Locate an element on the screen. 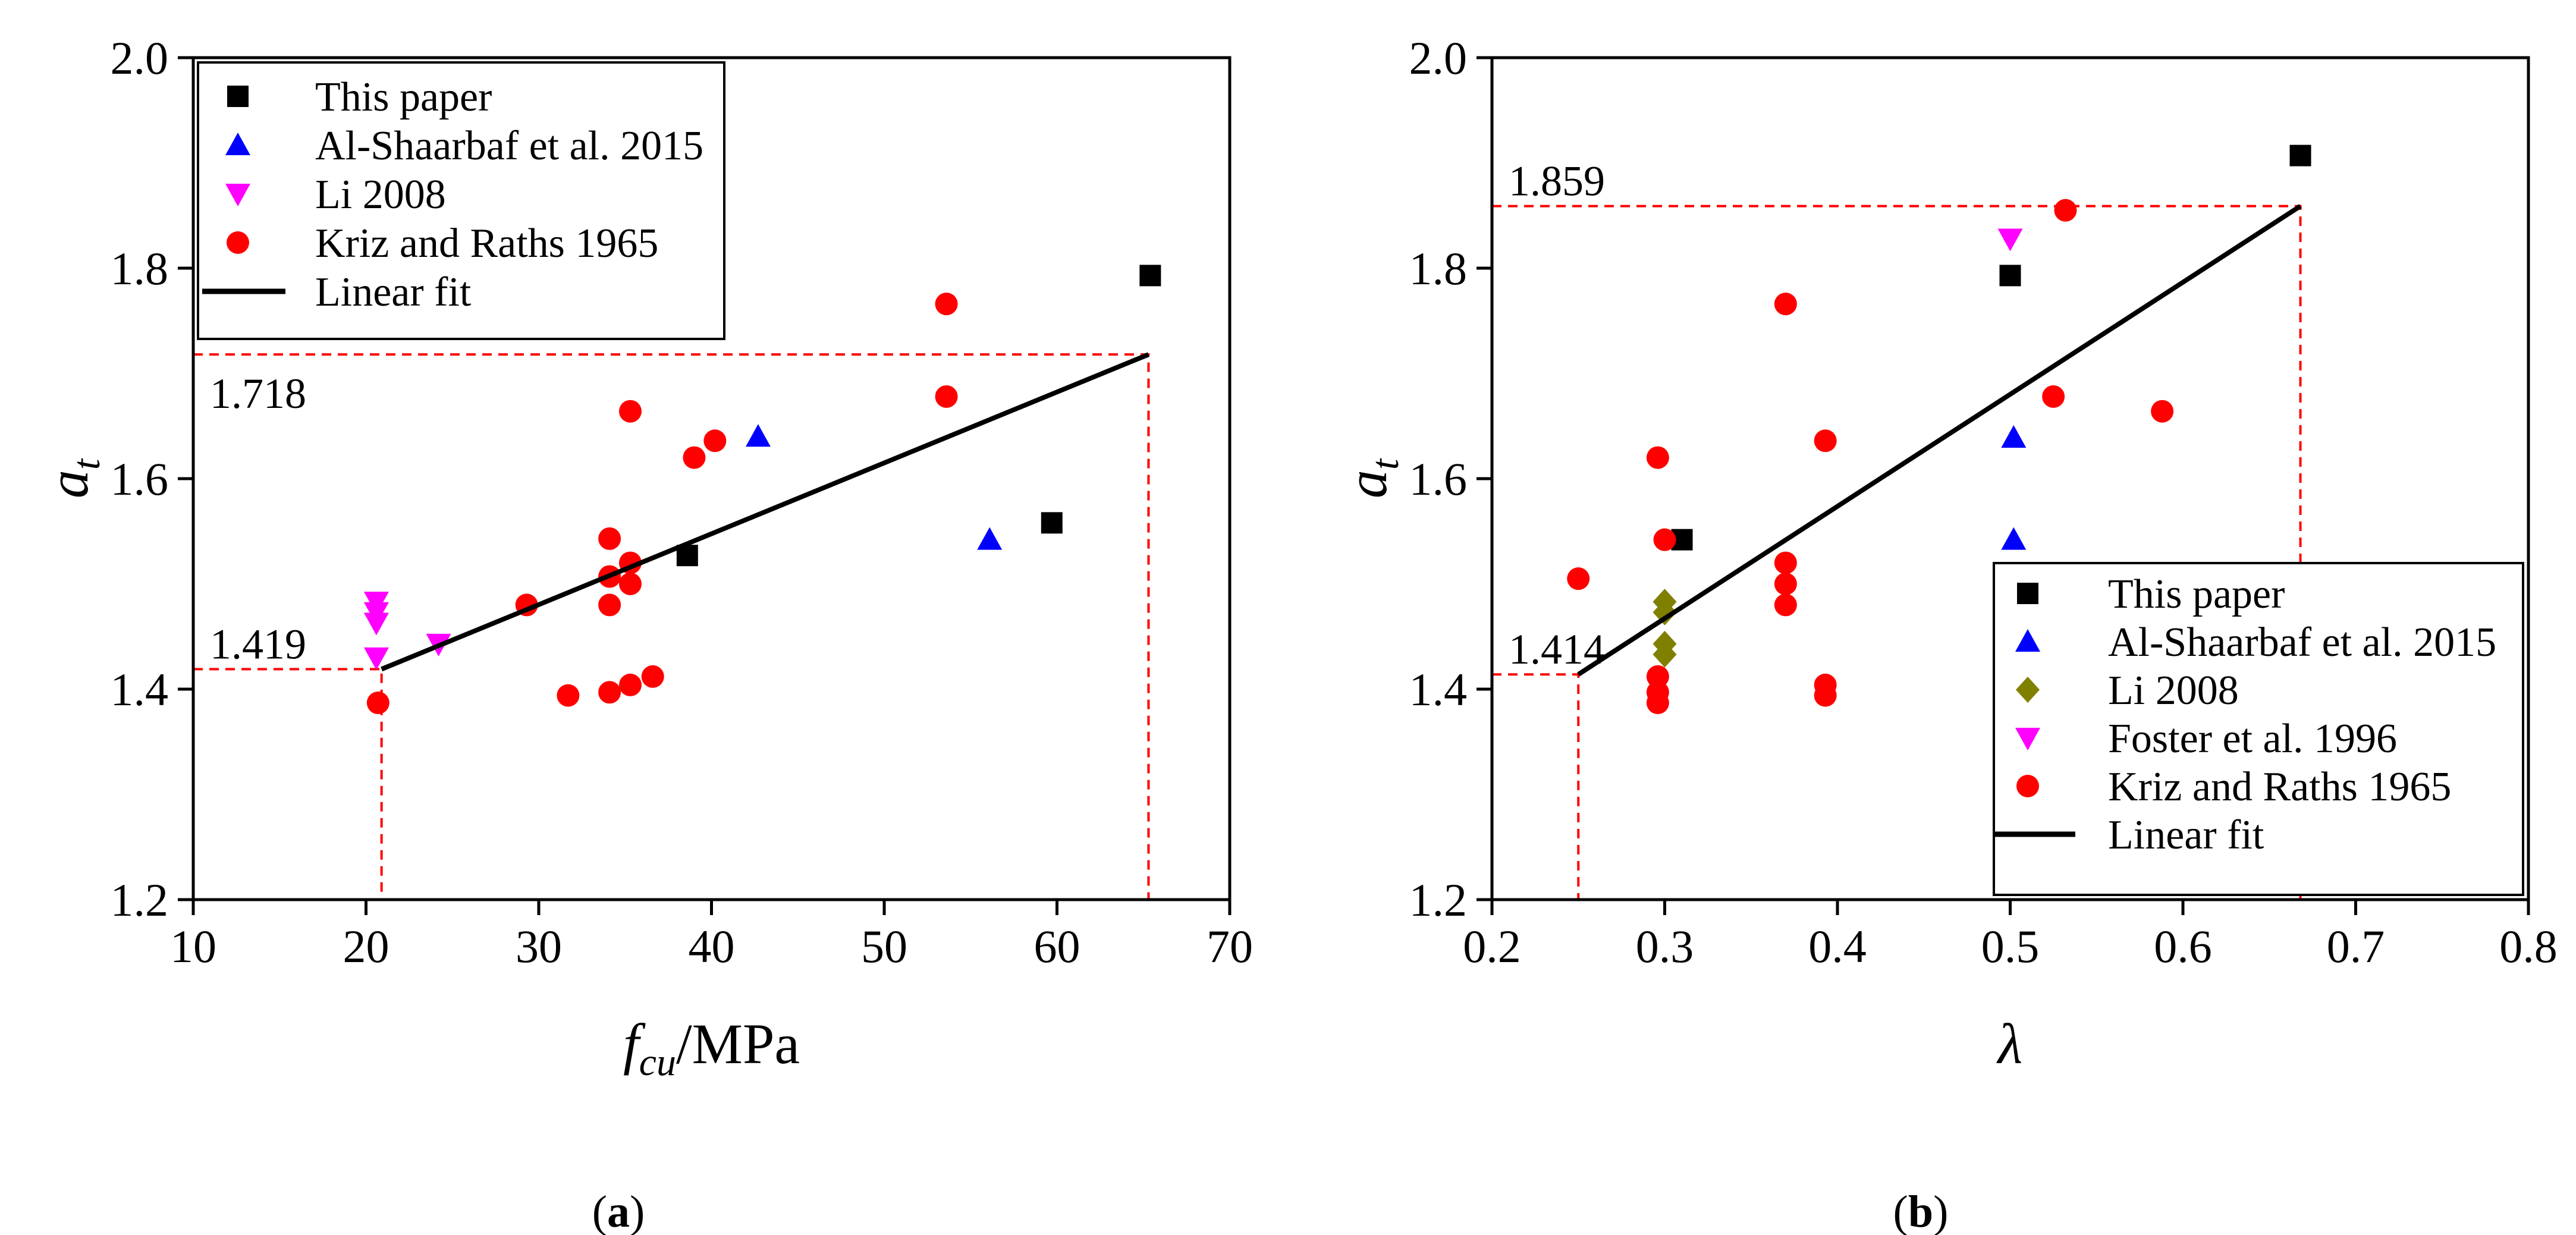  y-axis-label-sub: t is located at coordinates (1385, 464).